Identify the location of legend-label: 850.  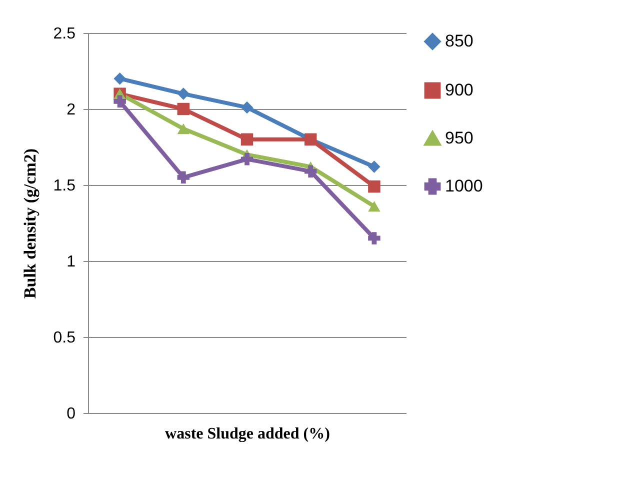
(459, 41).